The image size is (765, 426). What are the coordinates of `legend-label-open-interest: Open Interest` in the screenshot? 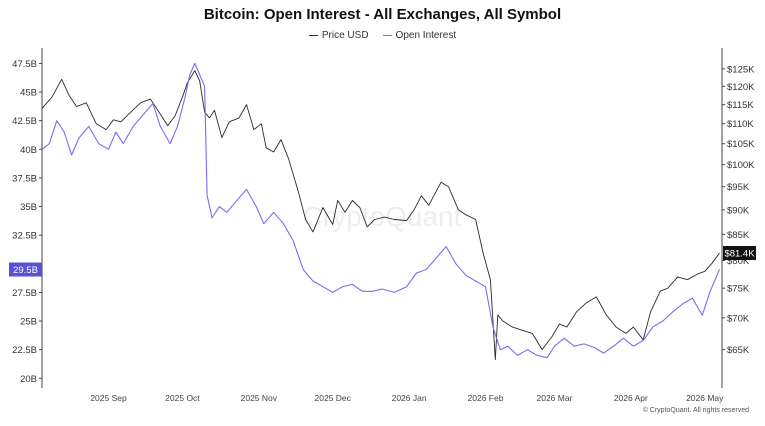 It's located at (426, 35).